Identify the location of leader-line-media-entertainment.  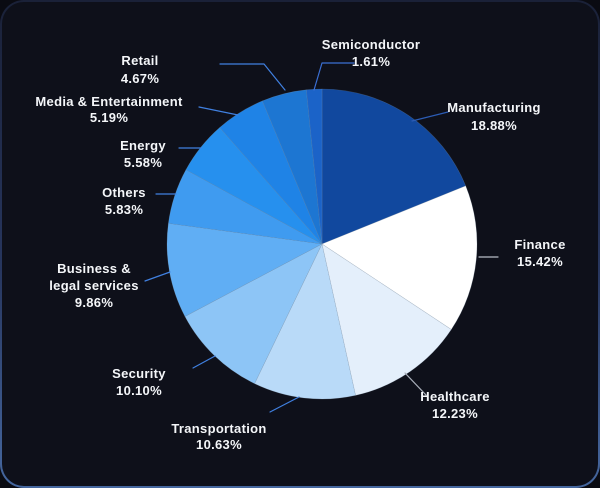
(218, 111).